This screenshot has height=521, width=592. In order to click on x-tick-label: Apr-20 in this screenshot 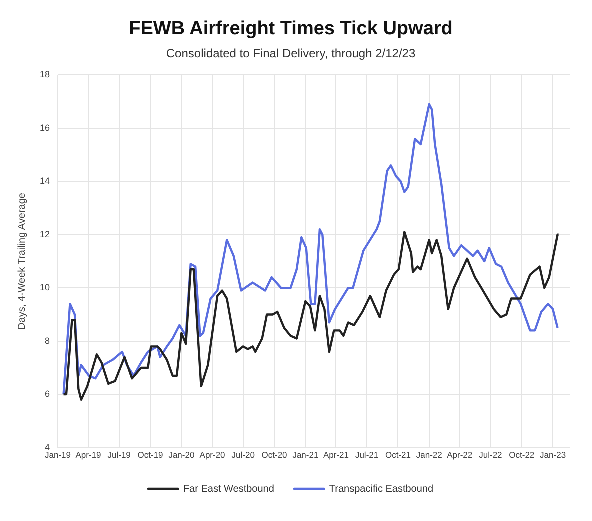, I will do `click(213, 455)`.